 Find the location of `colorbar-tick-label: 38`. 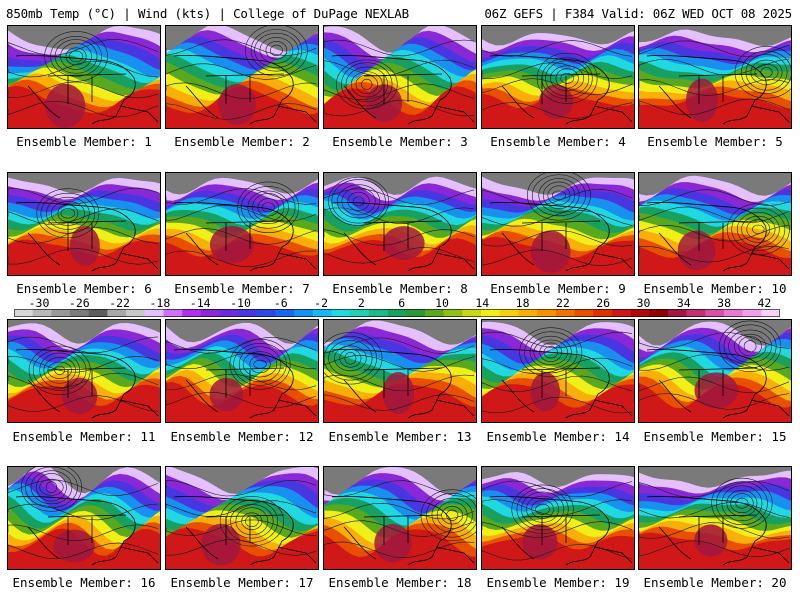

colorbar-tick-label: 38 is located at coordinates (724, 303).